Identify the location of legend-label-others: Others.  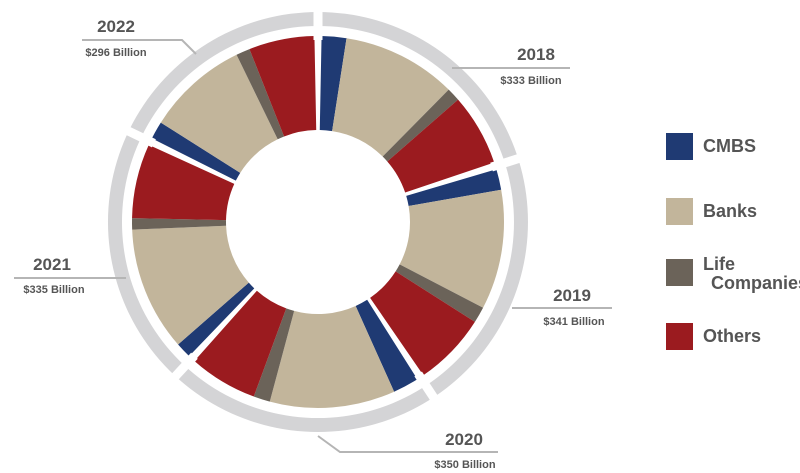
(732, 336).